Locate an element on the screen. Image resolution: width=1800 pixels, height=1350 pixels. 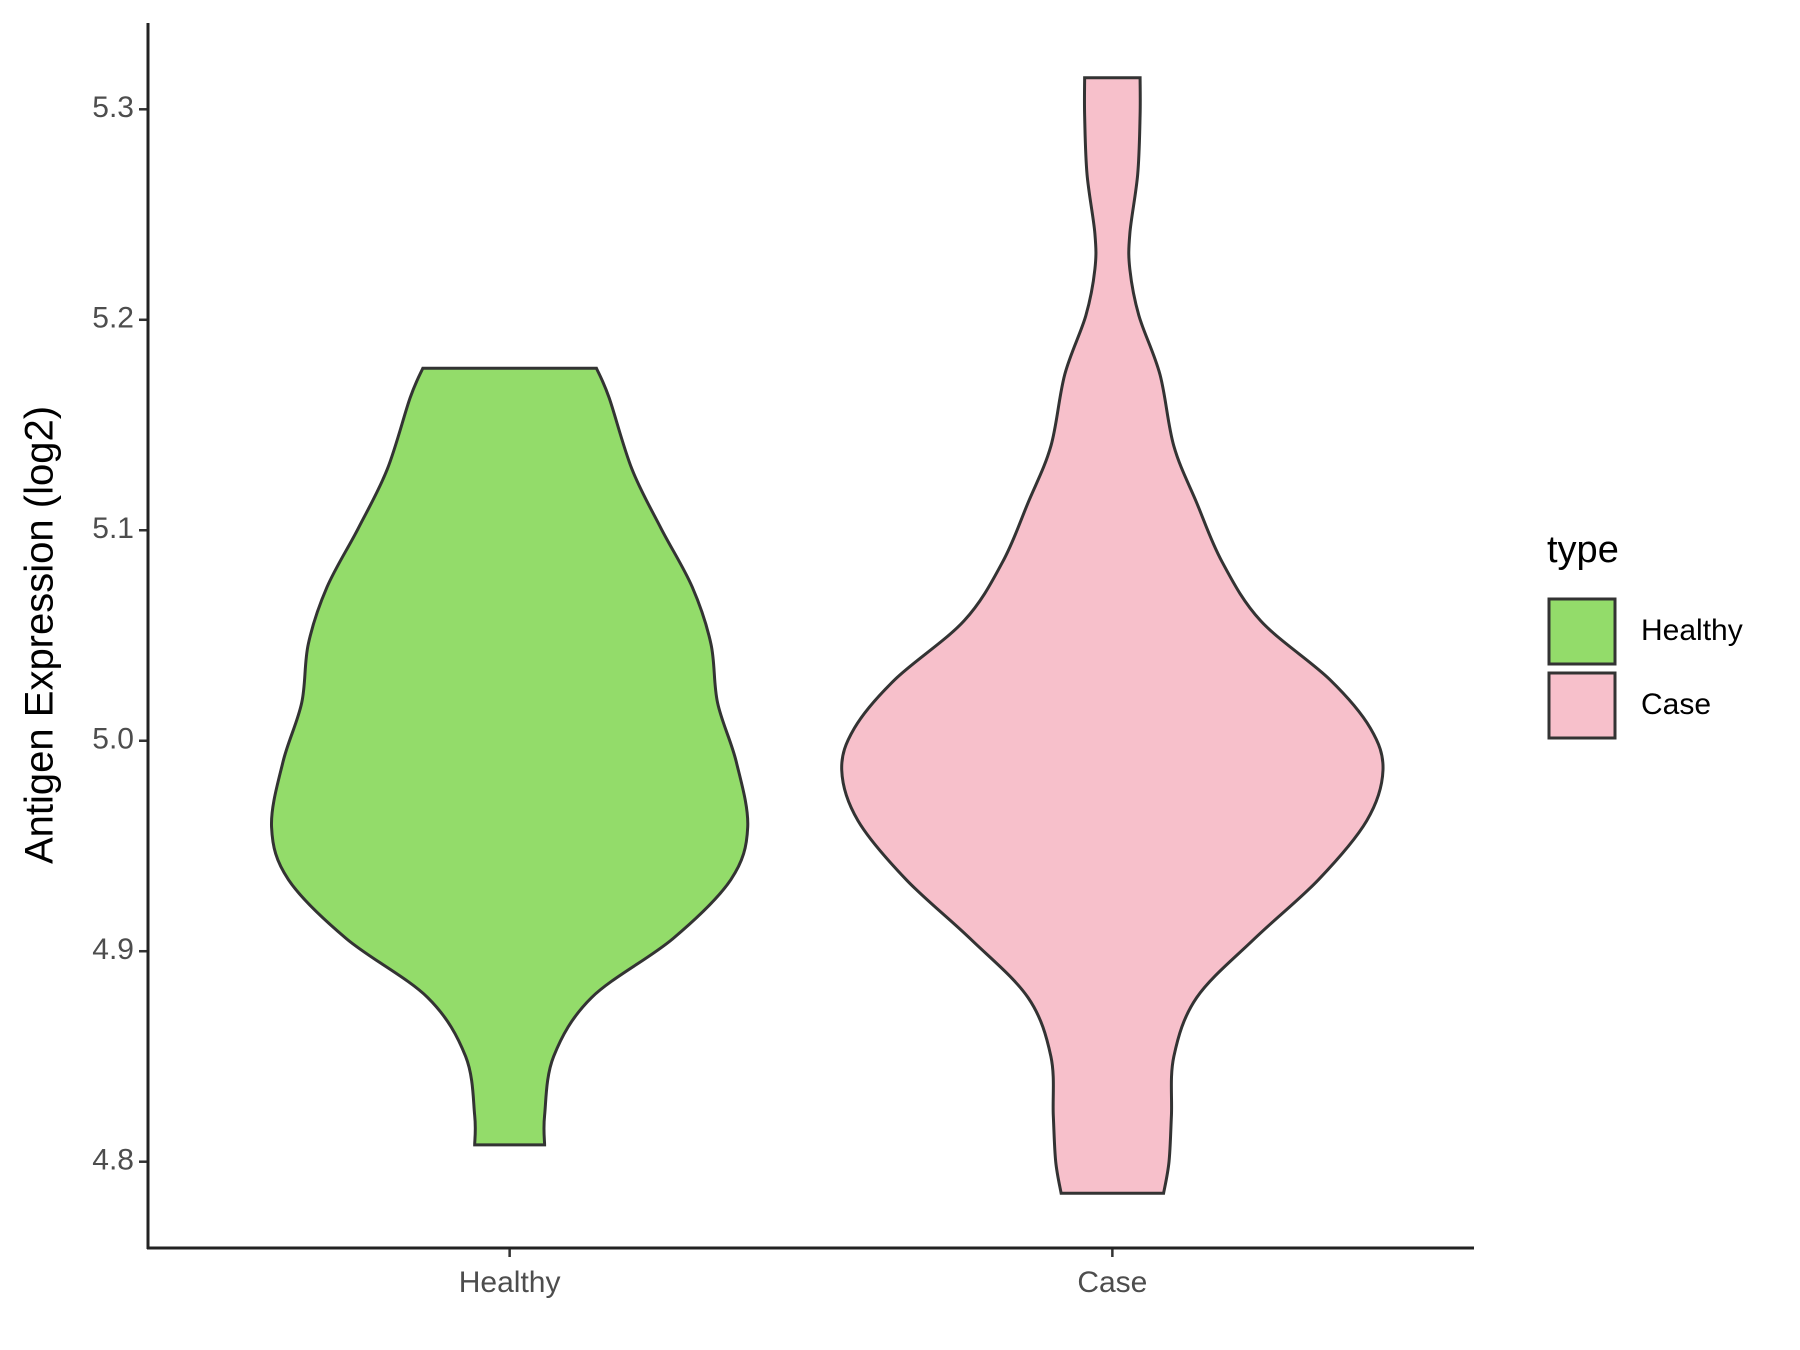
x-tick-label: Healthy is located at coordinates (510, 1282).